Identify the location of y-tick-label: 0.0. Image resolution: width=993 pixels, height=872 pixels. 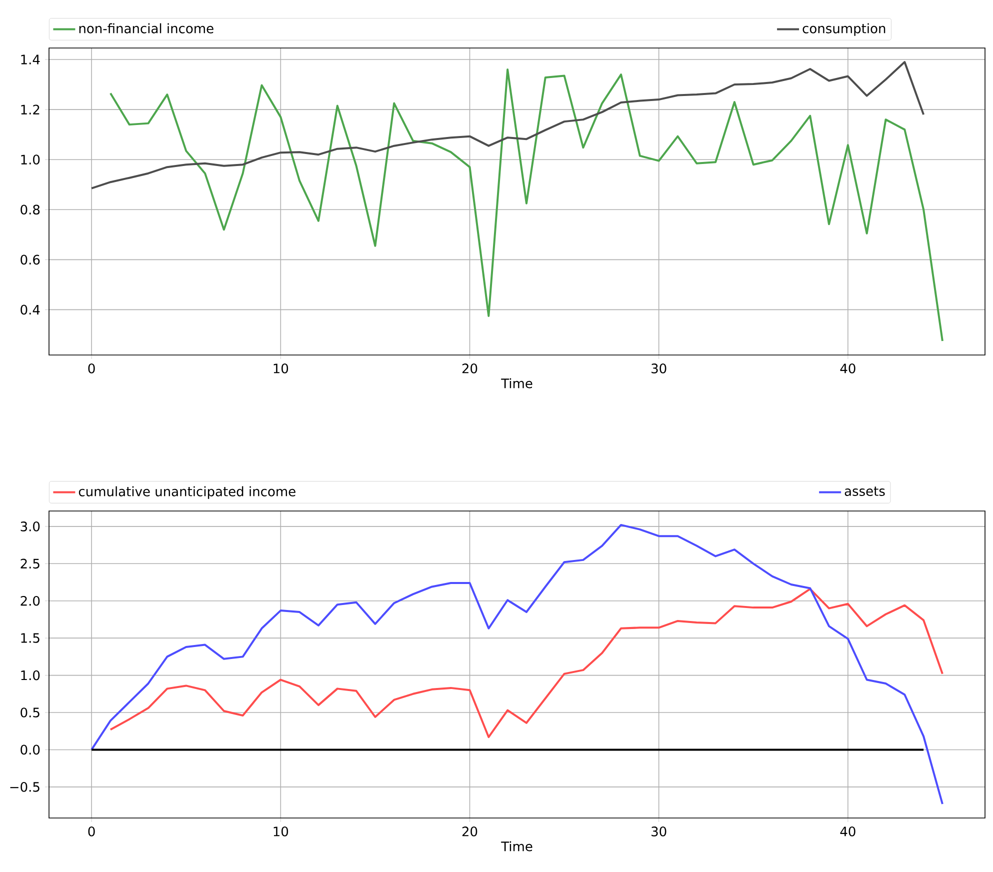
(30, 749).